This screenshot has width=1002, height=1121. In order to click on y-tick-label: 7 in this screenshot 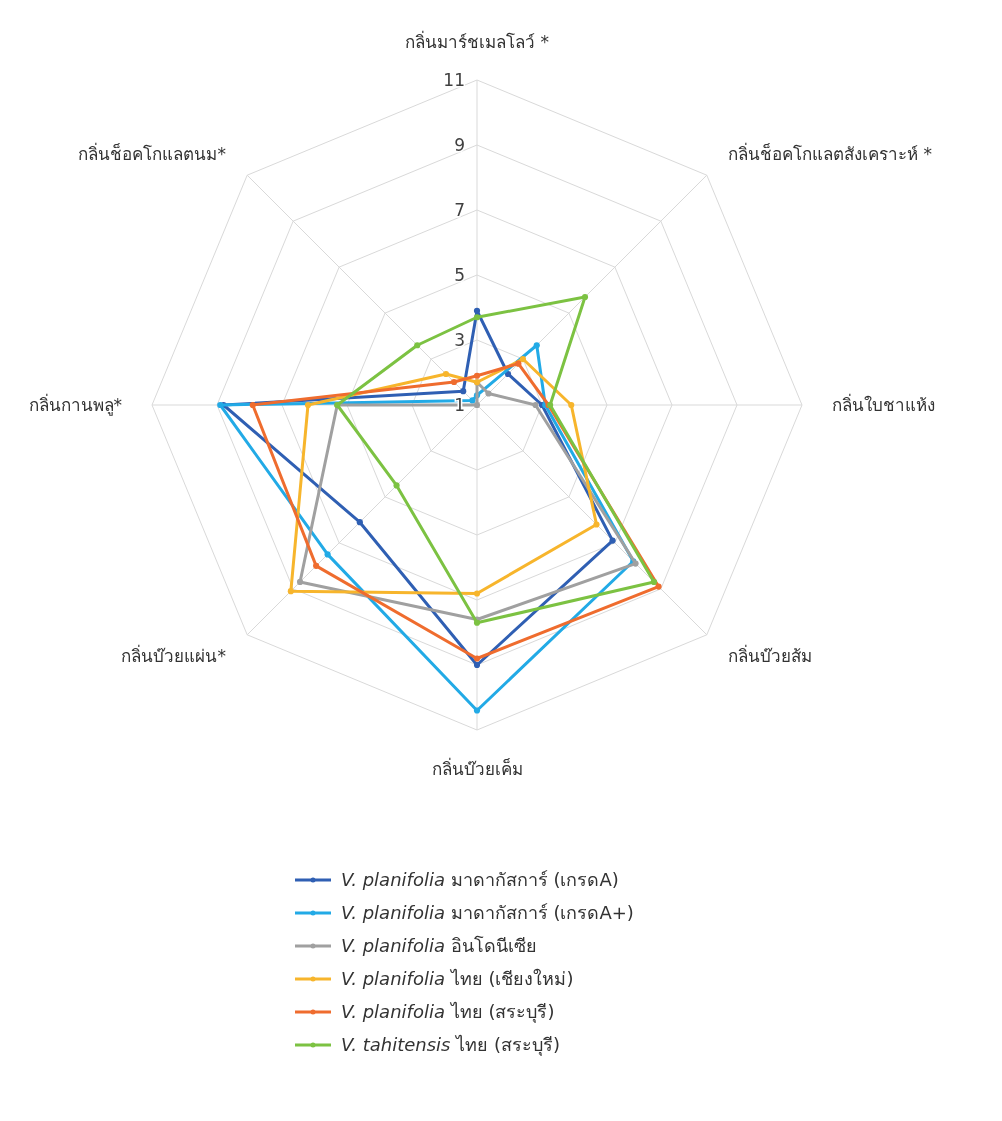, I will do `click(459, 209)`.